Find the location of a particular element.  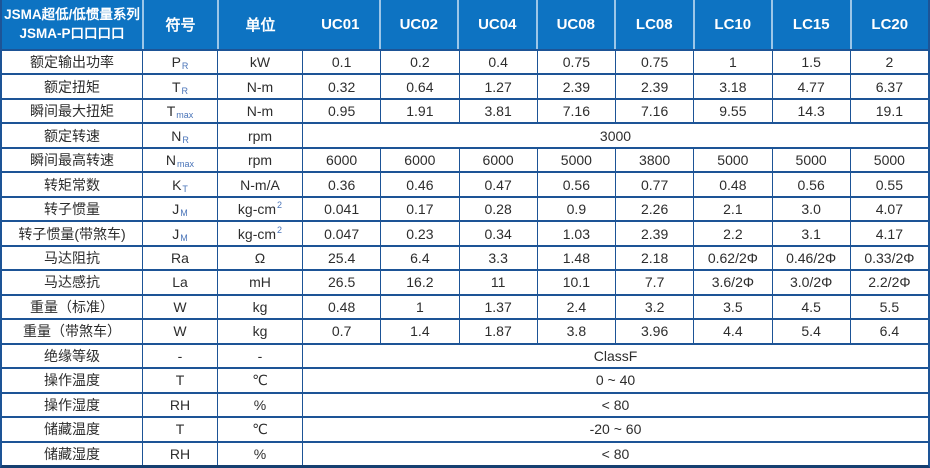

symbol-cell: T is located at coordinates (179, 429).